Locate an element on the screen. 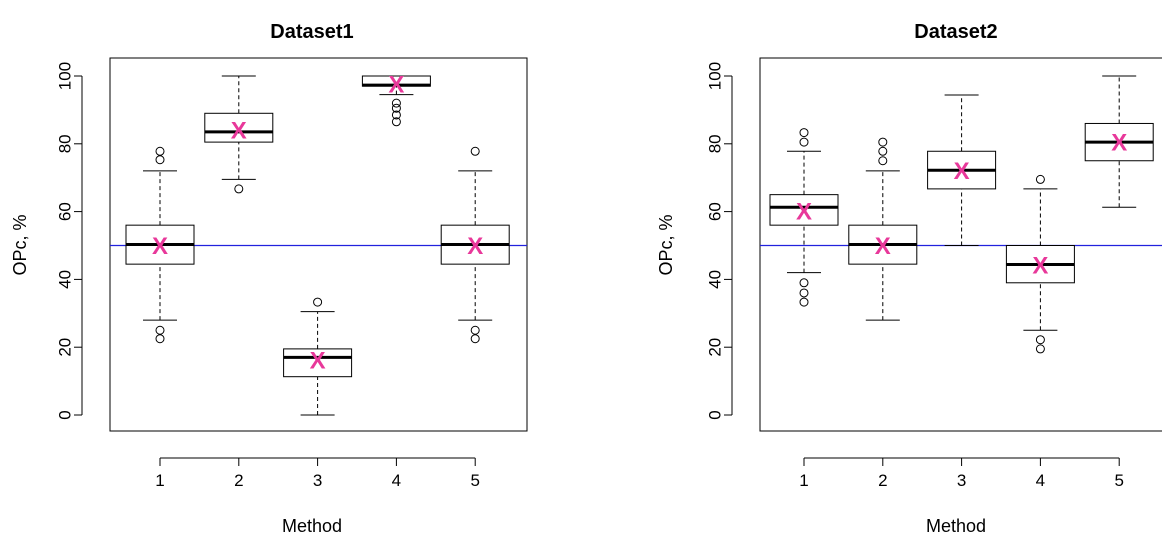  chart-title: Dataset1 is located at coordinates (311, 32).